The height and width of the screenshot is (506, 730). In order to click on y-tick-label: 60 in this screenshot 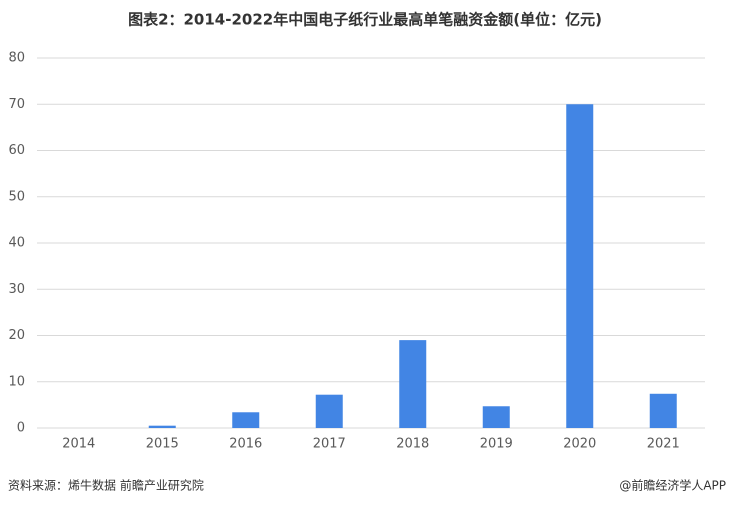, I will do `click(16, 150)`.